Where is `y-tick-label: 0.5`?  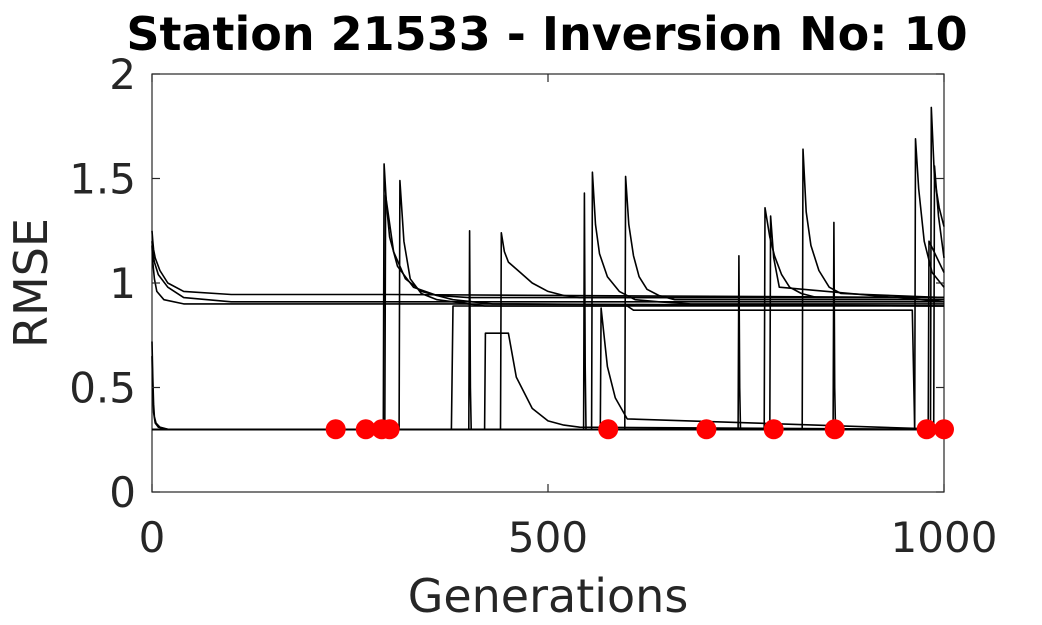
y-tick-label: 0.5 is located at coordinates (102, 388).